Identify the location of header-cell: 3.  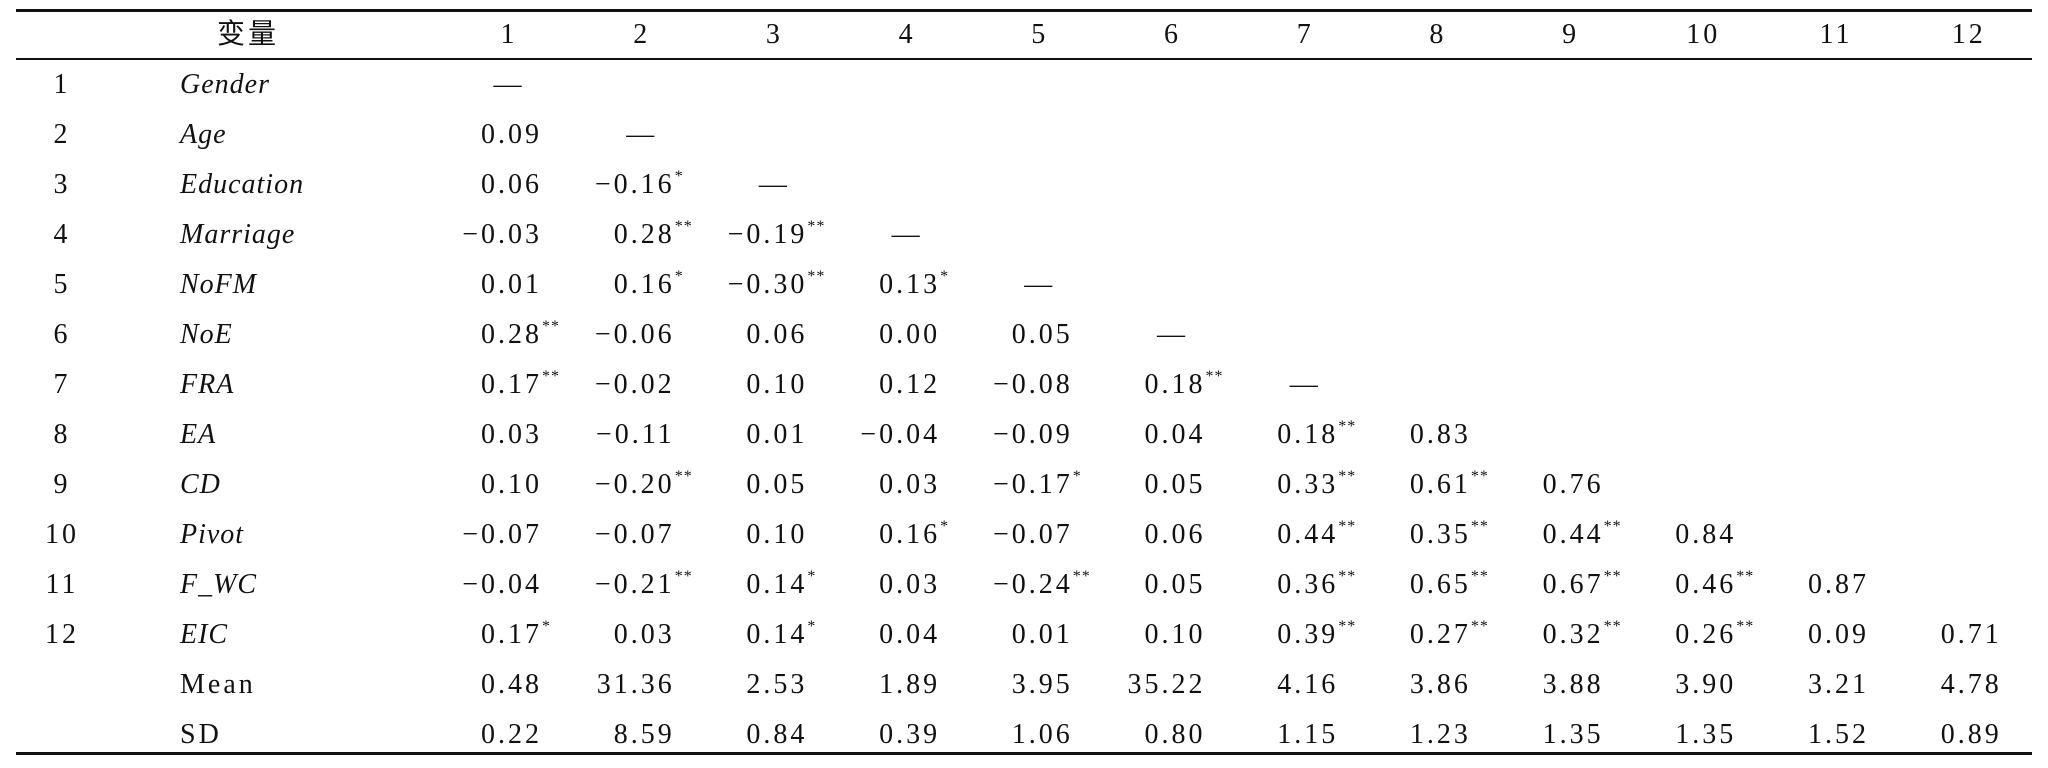
(774, 34).